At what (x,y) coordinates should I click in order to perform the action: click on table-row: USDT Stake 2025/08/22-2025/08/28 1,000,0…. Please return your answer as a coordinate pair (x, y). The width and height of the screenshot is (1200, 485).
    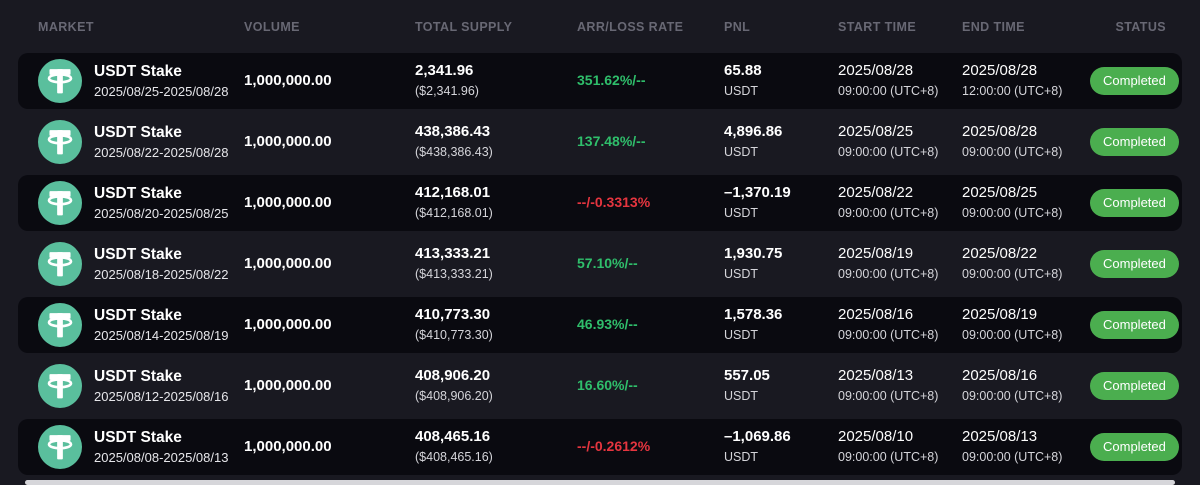
    Looking at the image, I should click on (600, 142).